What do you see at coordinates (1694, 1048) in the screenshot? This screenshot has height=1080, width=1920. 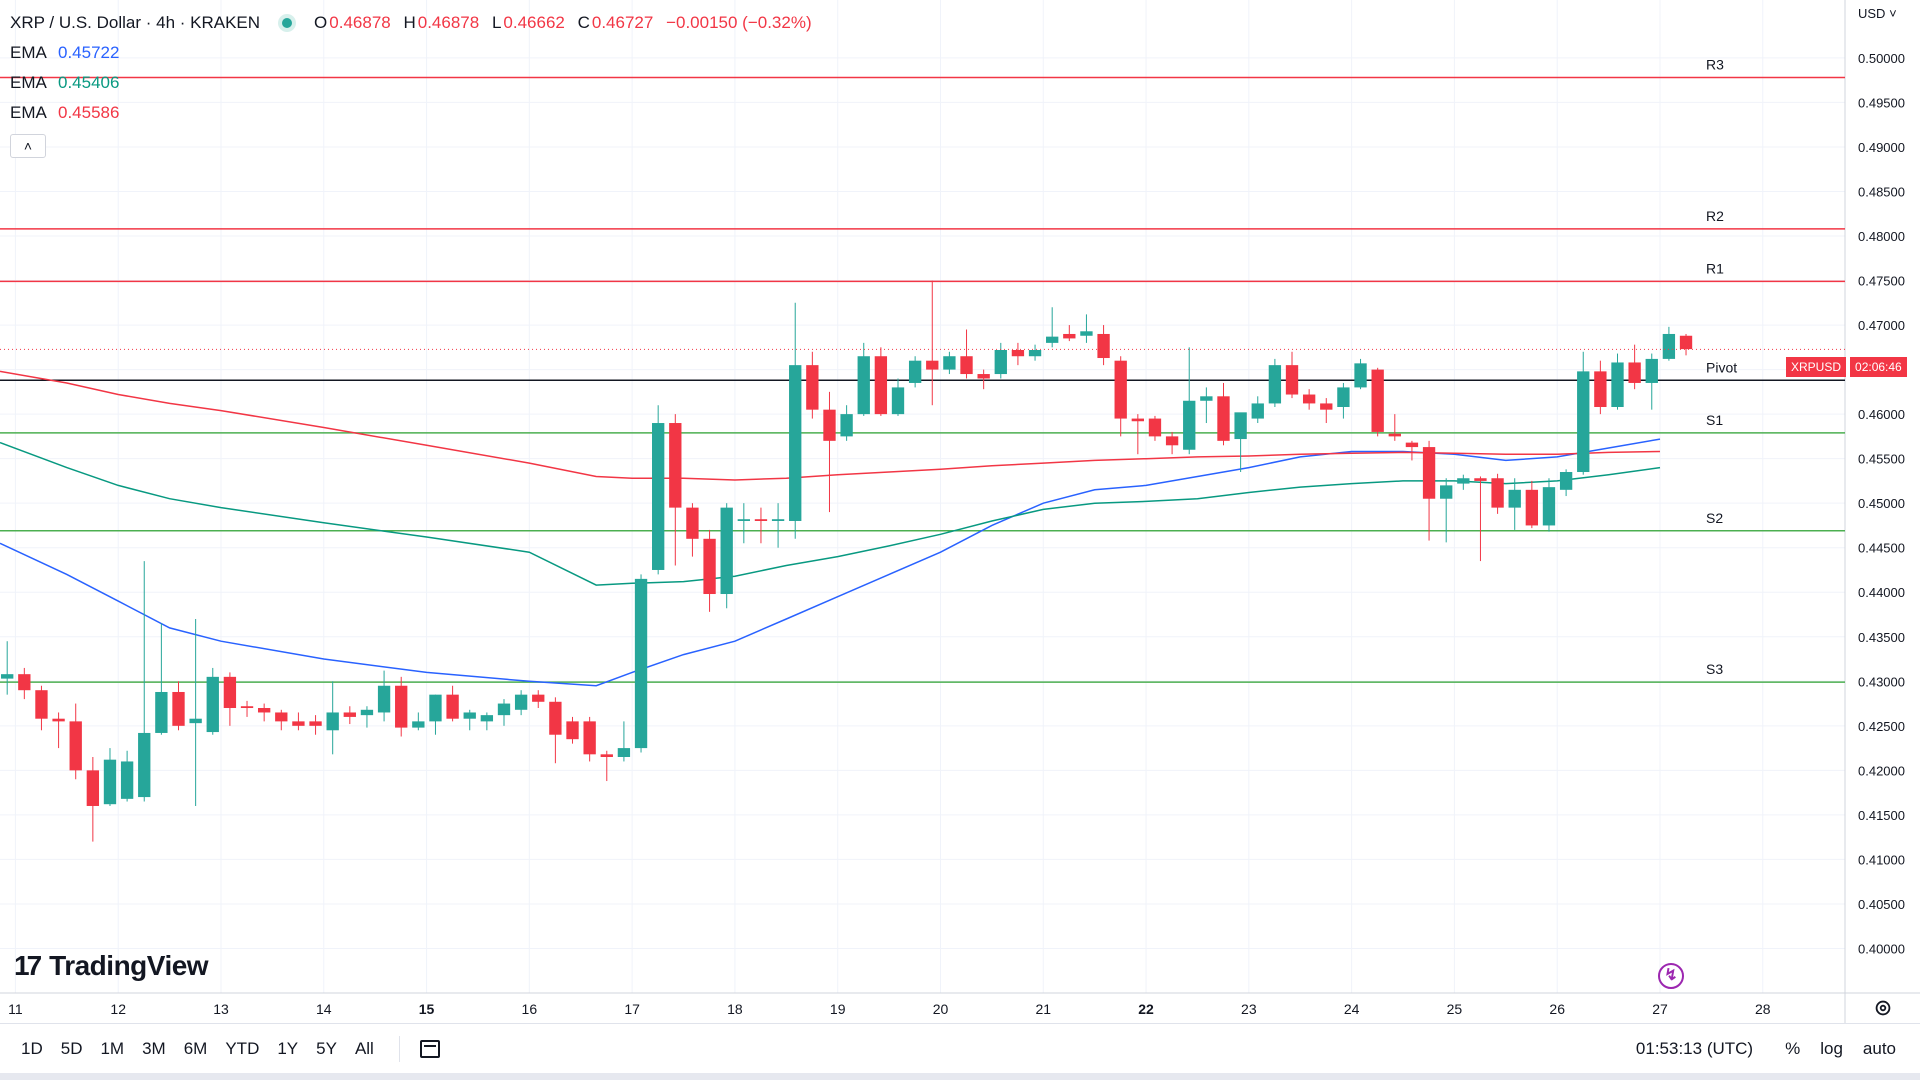 I see `utc-clock: 01:53:13 (UTC)` at bounding box center [1694, 1048].